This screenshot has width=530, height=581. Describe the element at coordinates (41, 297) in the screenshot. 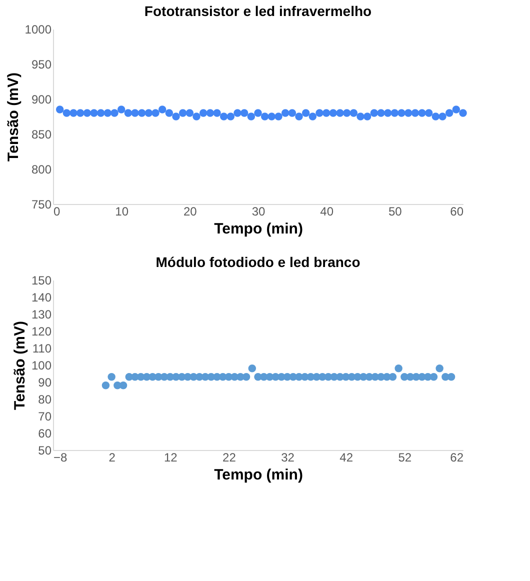

I see `y-tick-label: 140` at that location.